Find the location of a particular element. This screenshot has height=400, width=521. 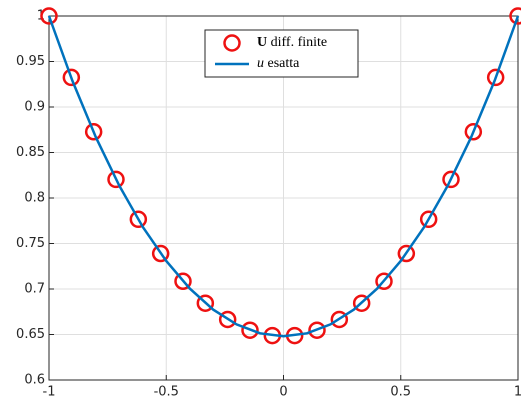

x-tick-label: -0.5 is located at coordinates (166, 392).